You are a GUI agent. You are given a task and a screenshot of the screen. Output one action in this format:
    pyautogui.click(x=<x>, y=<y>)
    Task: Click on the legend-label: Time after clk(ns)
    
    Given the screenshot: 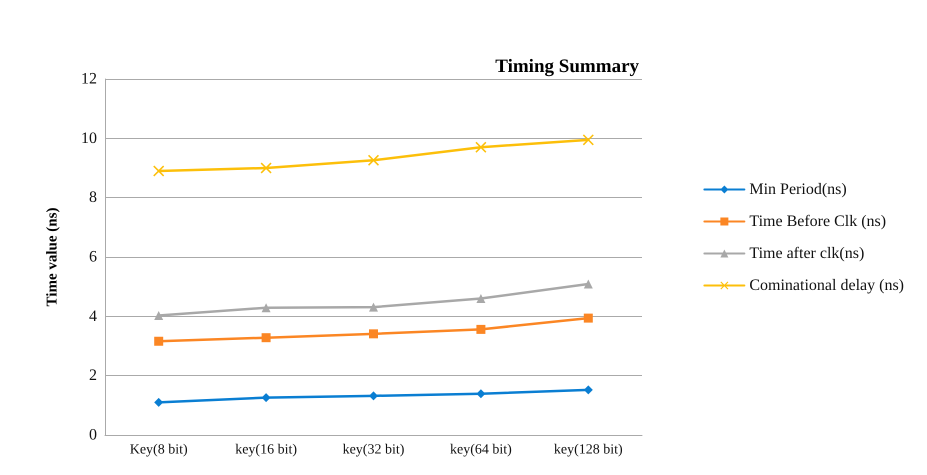 What is the action you would take?
    pyautogui.click(x=806, y=253)
    